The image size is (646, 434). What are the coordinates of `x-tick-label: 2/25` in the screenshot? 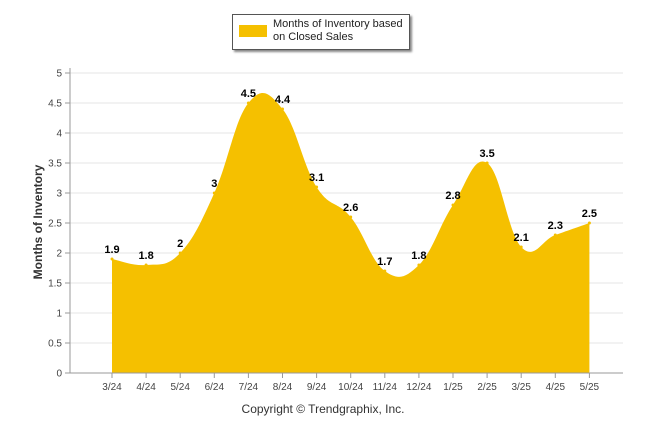 It's located at (487, 387).